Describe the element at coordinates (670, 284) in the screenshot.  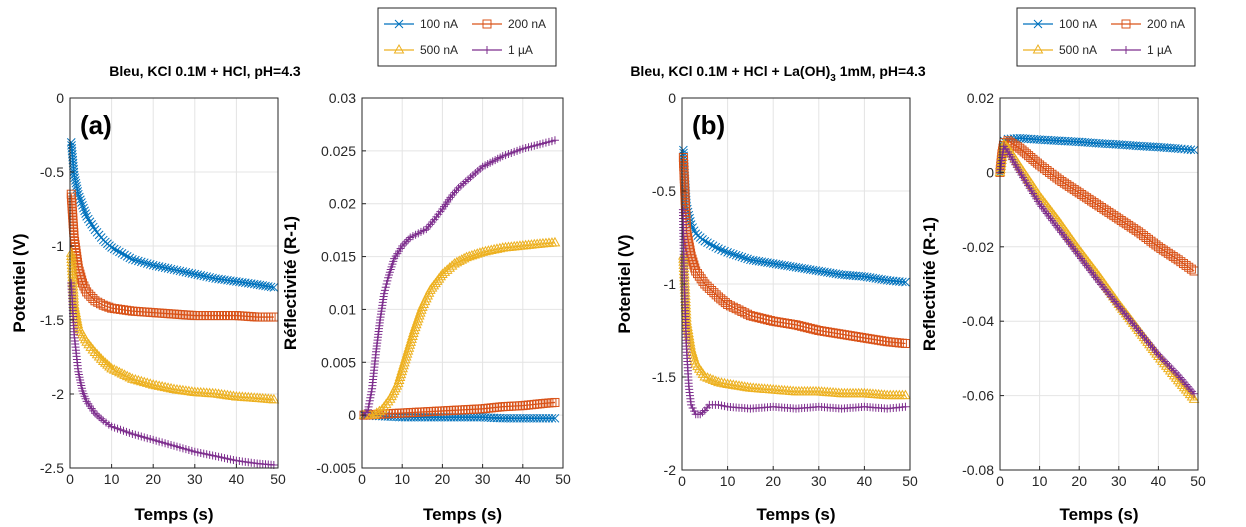
I see `y-tick-label: -1` at that location.